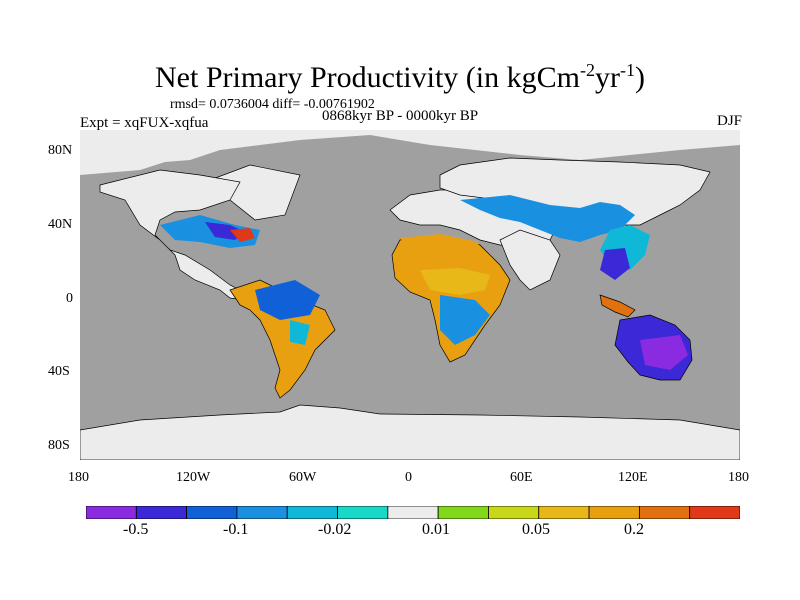  What do you see at coordinates (236, 529) in the screenshot?
I see `colorbar-label: -0.1` at bounding box center [236, 529].